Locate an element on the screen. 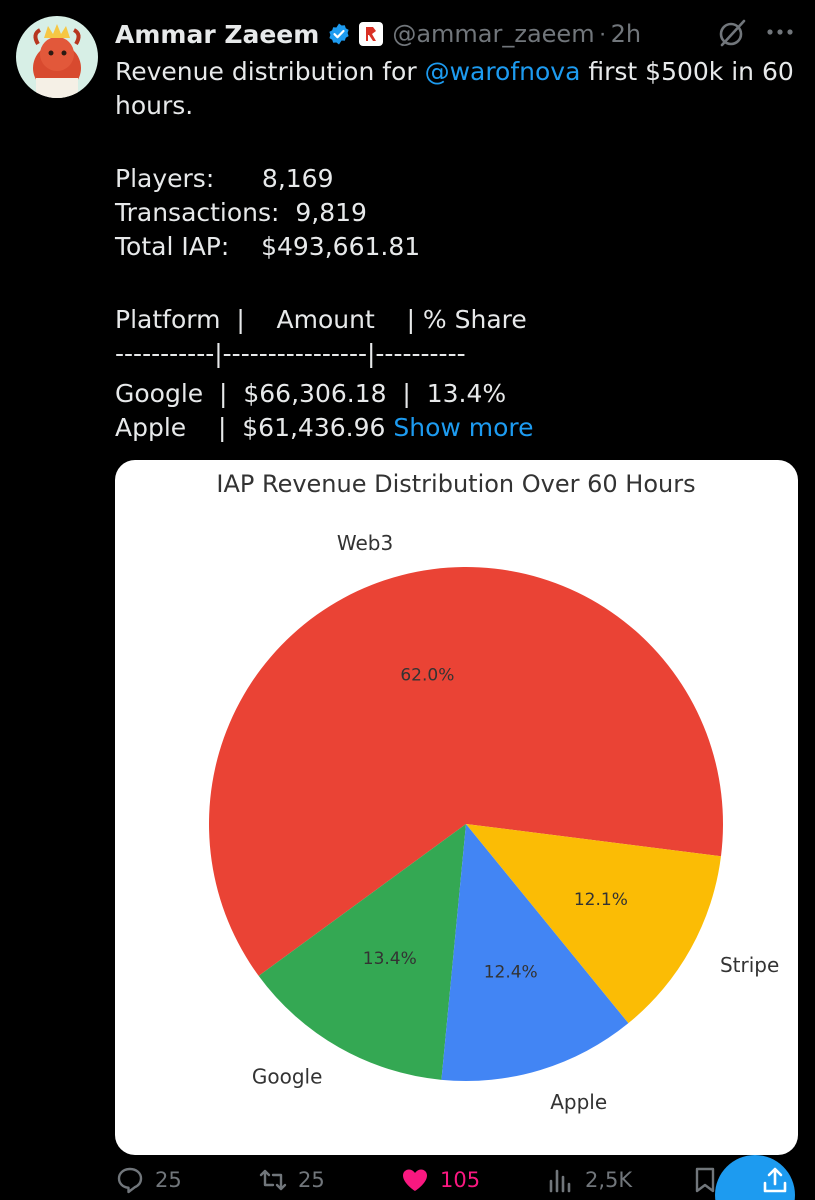 The width and height of the screenshot is (815, 1200). action-bar: 25 25 105 2,5K is located at coordinates (407, 1180).